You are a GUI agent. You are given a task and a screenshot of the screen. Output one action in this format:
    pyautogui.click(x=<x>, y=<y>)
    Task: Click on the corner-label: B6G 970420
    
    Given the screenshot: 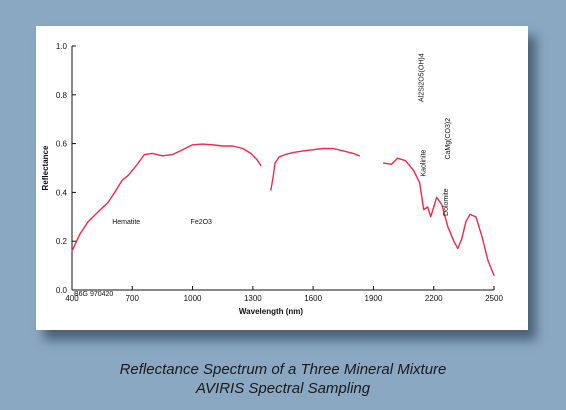 What is the action you would take?
    pyautogui.click(x=93, y=294)
    